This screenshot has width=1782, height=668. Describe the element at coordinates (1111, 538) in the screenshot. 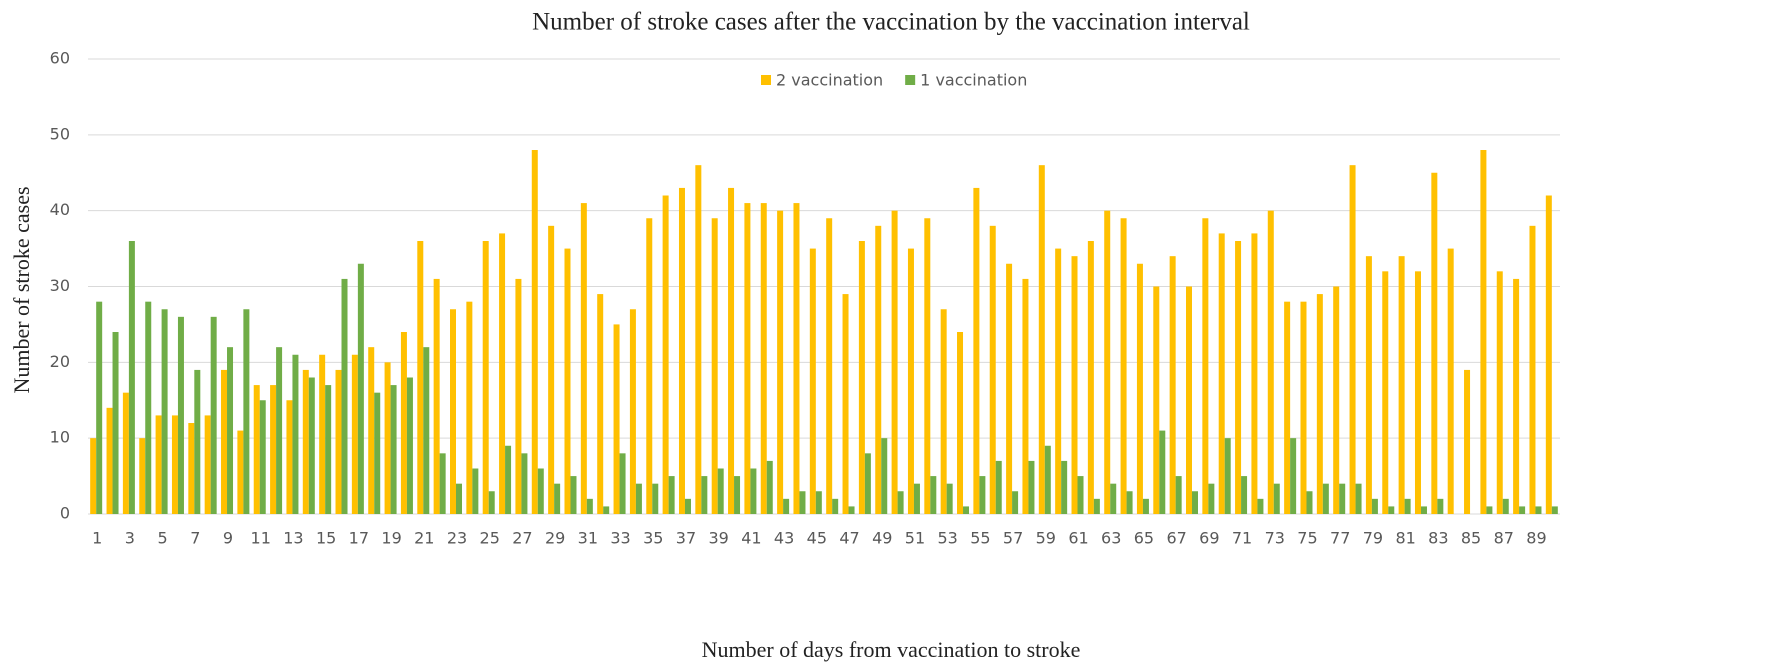

I see `x-tick-label: 63` at that location.